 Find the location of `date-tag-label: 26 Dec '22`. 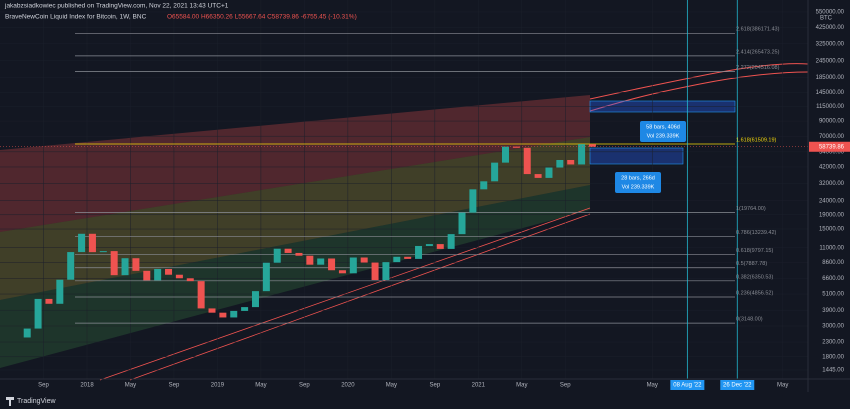

date-tag-label: 26 Dec '22 is located at coordinates (737, 386).